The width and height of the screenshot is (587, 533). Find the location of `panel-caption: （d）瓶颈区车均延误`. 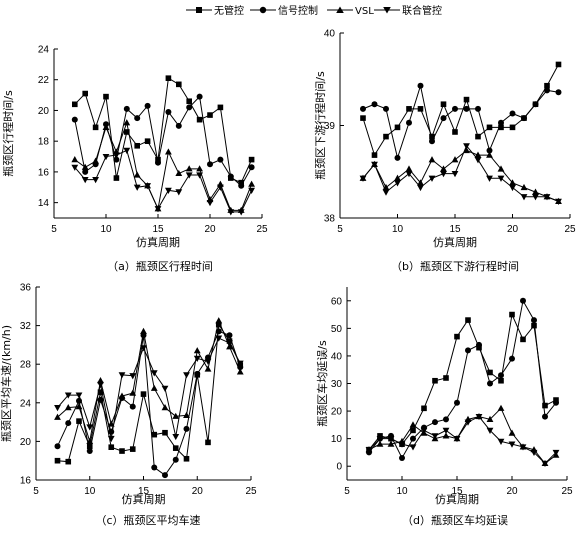

panel-caption: （d）瓶颈区车均延误 is located at coordinates (455, 520).